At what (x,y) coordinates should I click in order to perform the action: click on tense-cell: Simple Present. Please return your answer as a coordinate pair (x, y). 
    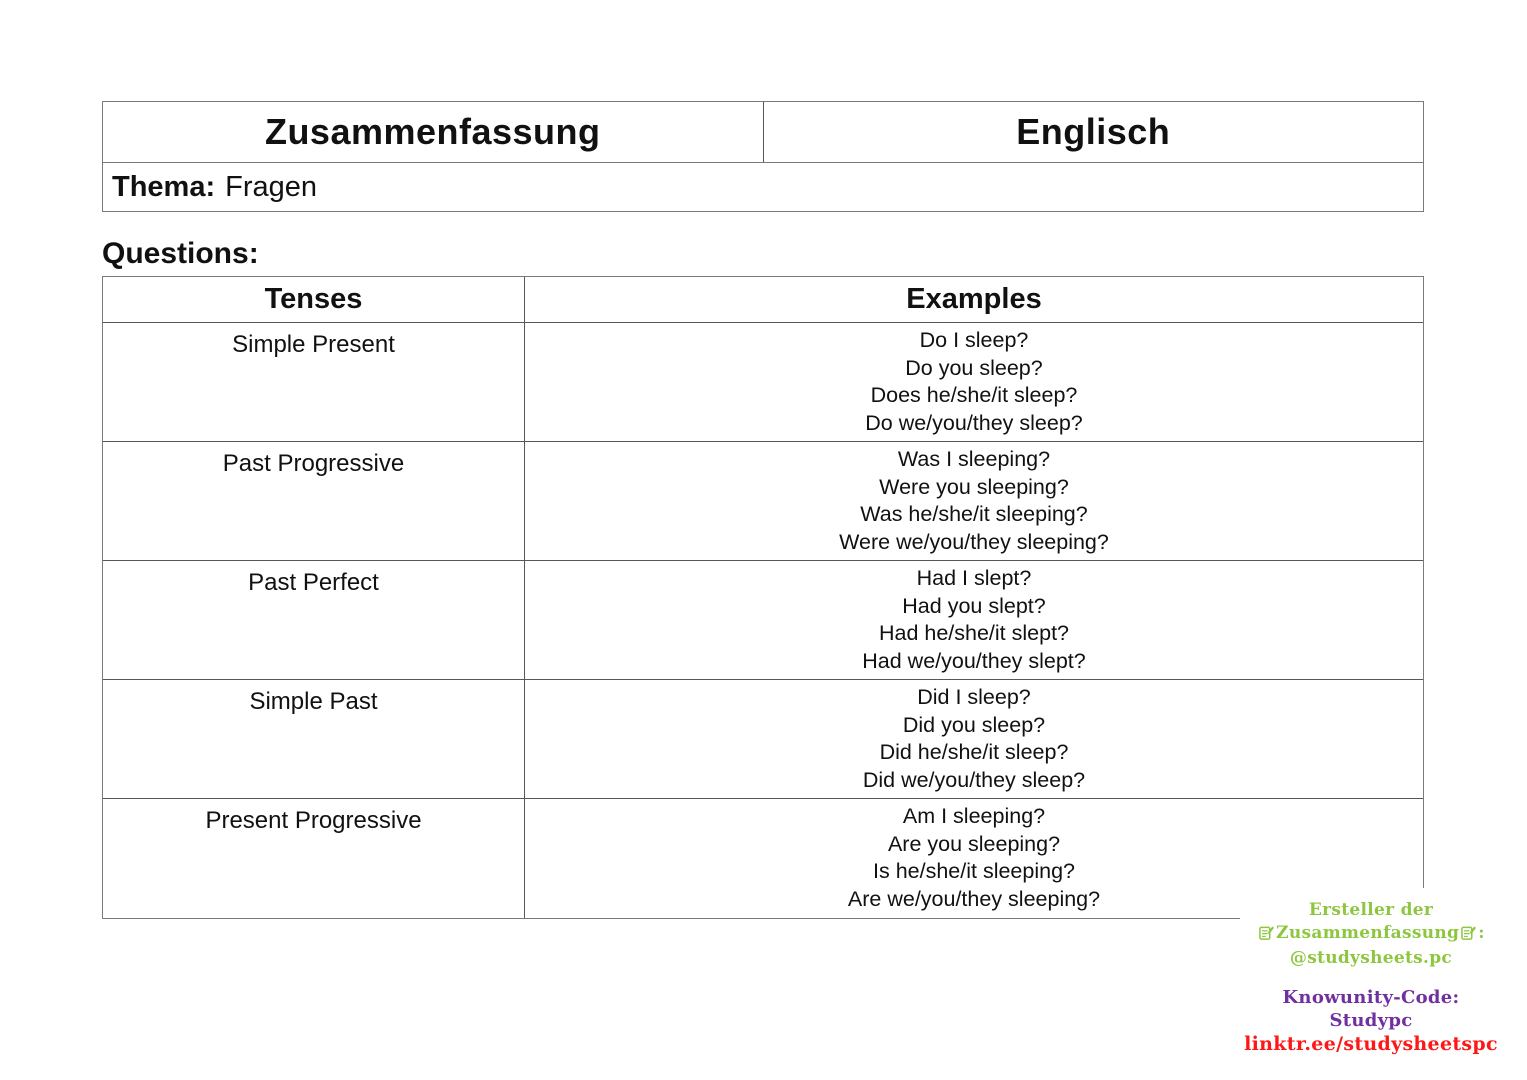
    Looking at the image, I should click on (314, 382).